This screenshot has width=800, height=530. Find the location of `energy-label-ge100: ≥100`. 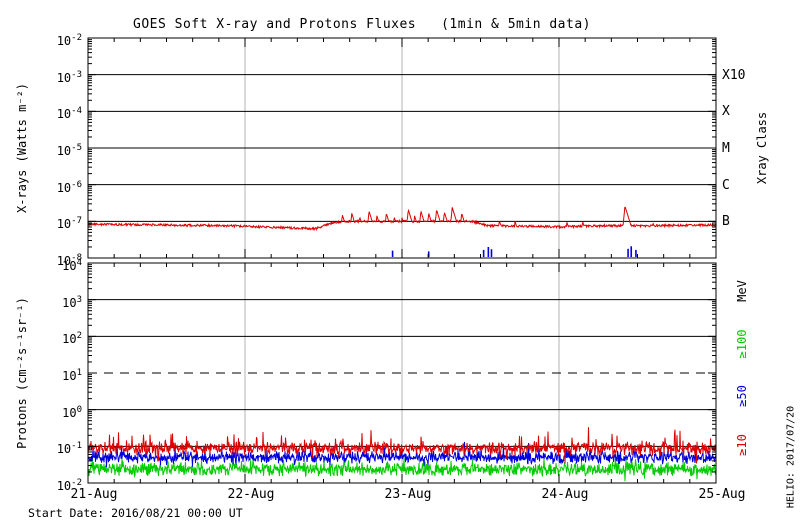

energy-label-ge100: ≥100 is located at coordinates (742, 344).